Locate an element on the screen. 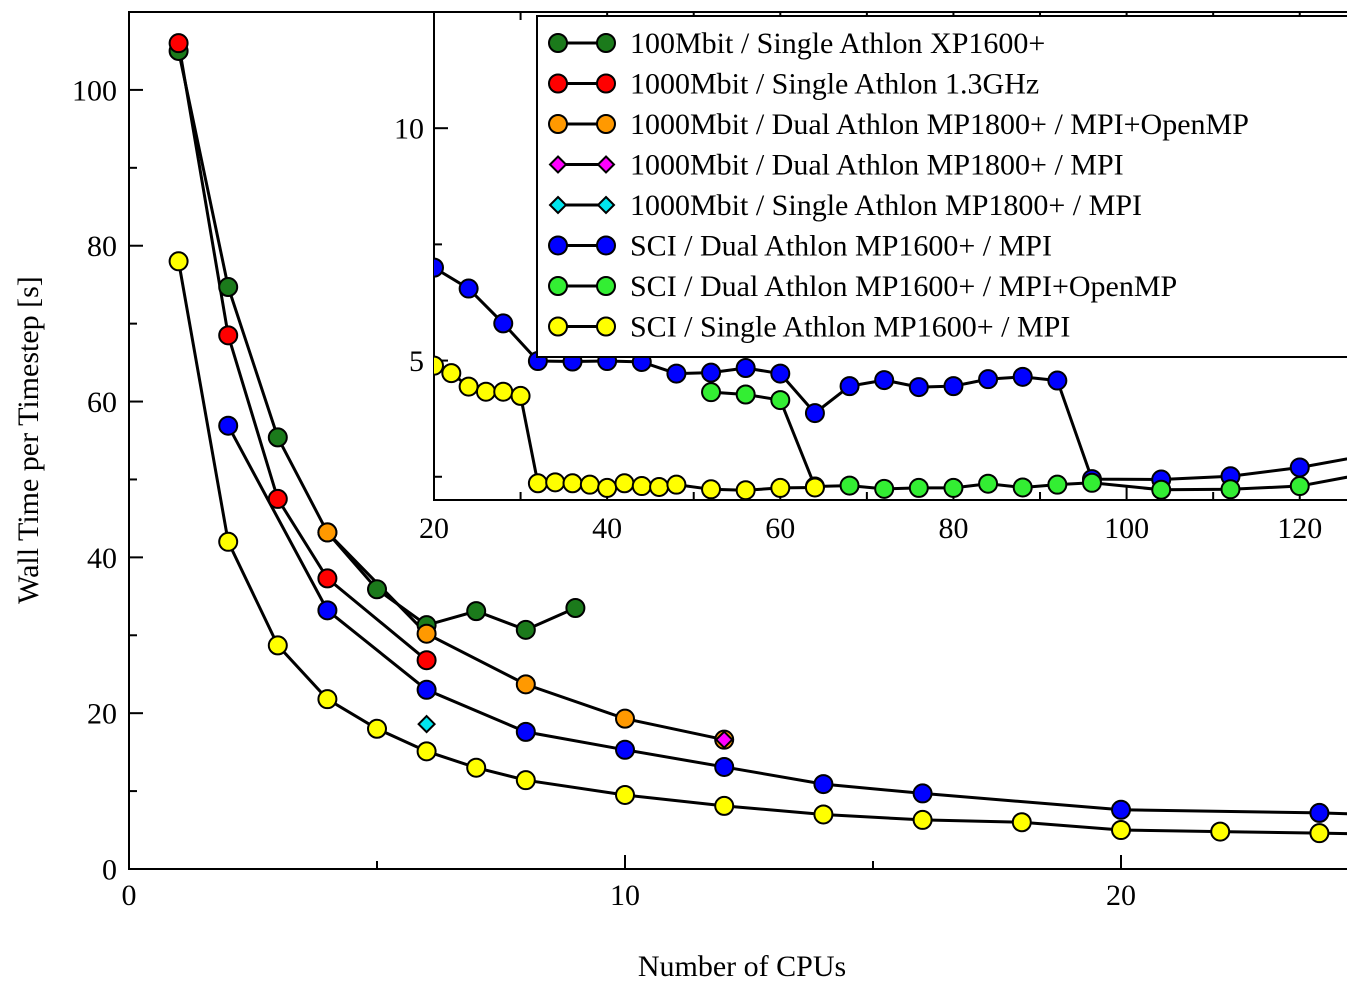 This screenshot has width=1347, height=981. x-tick-label: 20 is located at coordinates (434, 528).